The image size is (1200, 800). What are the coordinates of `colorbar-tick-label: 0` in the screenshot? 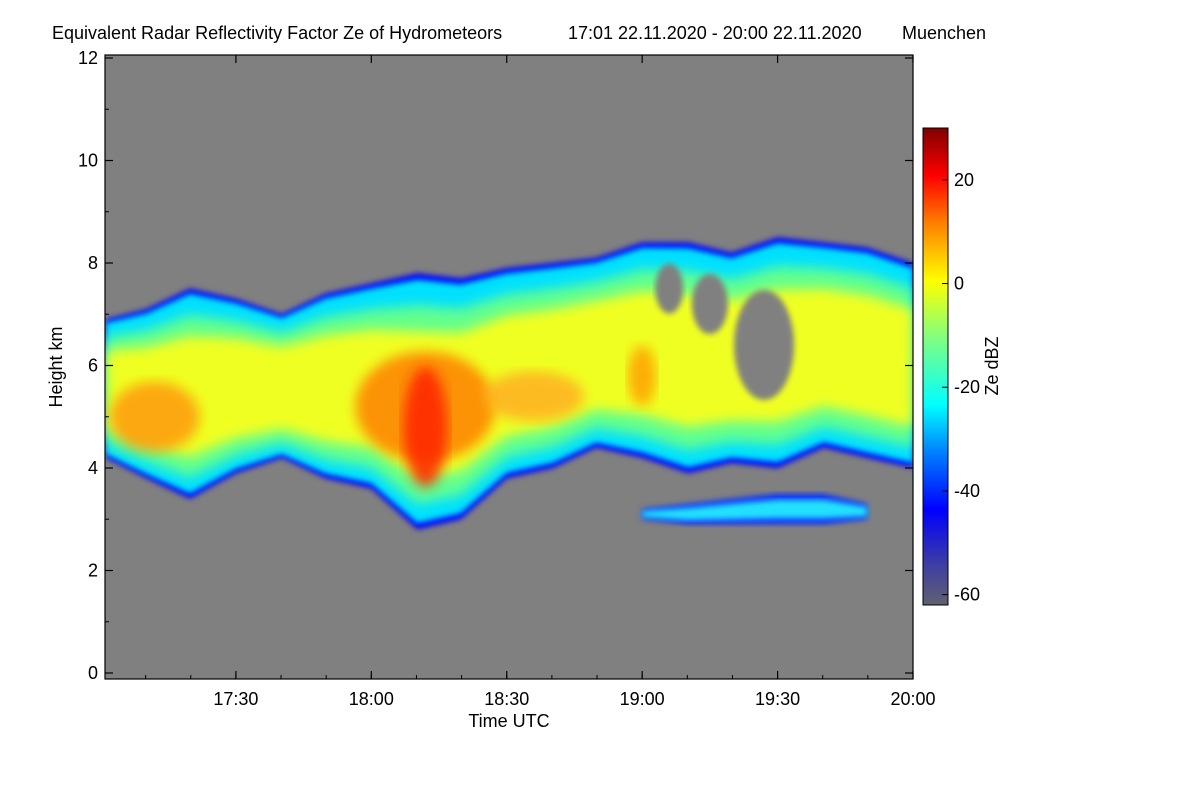 It's located at (959, 284).